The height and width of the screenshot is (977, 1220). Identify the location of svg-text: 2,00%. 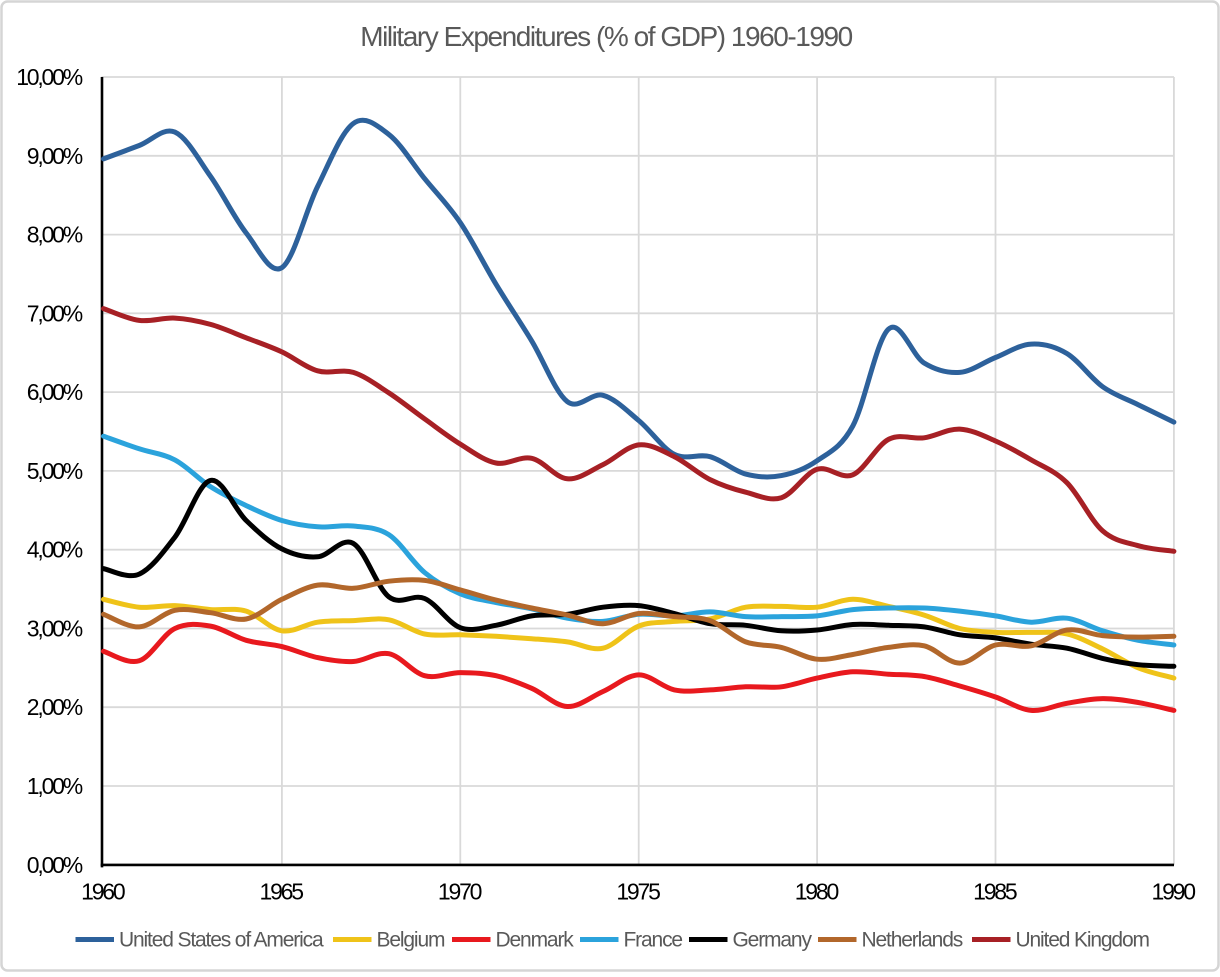
(55, 707).